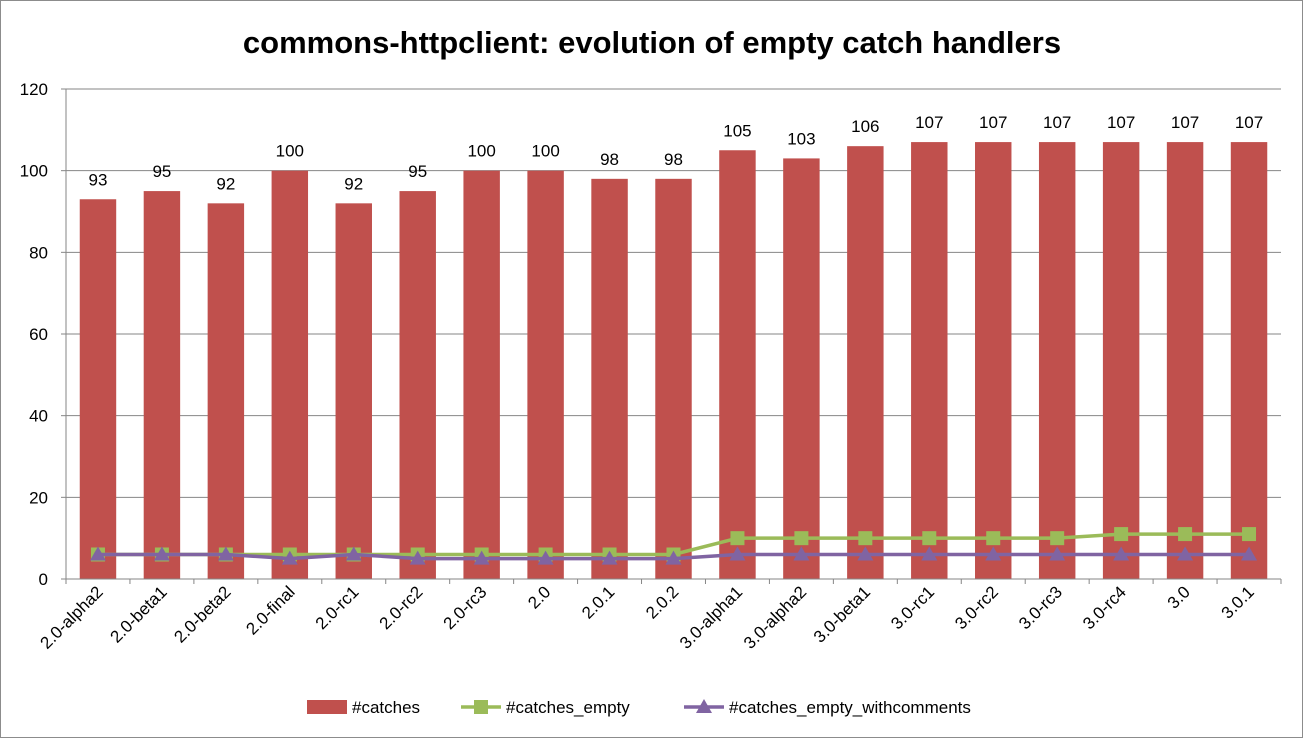 The image size is (1303, 738). I want to click on y-axis: 0 20 40 60 80 100 120, so click(43, 334).